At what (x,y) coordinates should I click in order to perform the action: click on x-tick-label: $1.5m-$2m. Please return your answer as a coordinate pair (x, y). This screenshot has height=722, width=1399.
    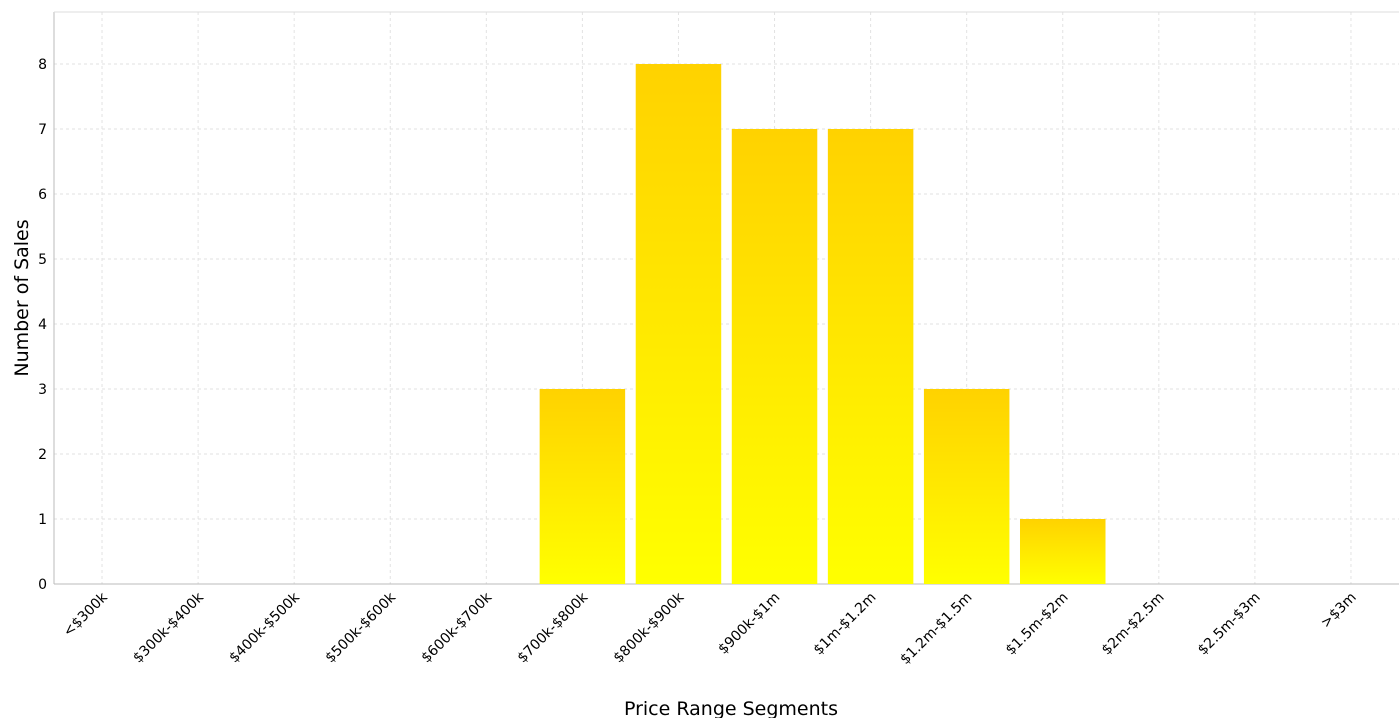
    Looking at the image, I should click on (1037, 624).